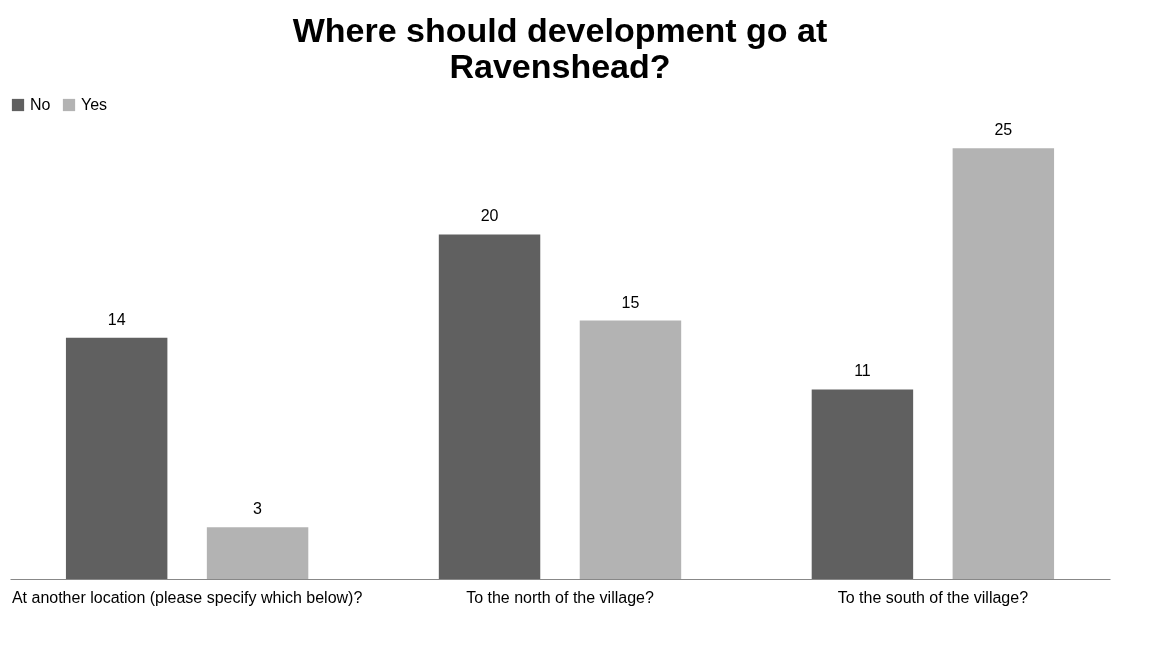 Image resolution: width=1164 pixels, height=657 pixels. Describe the element at coordinates (862, 371) in the screenshot. I see `data-label: 11` at that location.